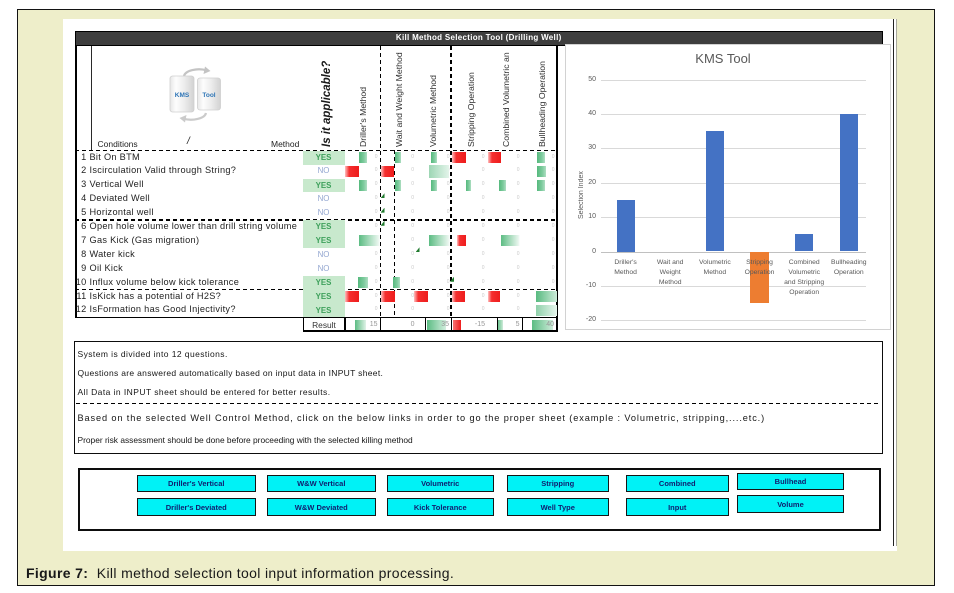 The width and height of the screenshot is (954, 593). What do you see at coordinates (208, 95) in the screenshot?
I see `svg-text: Tool` at bounding box center [208, 95].